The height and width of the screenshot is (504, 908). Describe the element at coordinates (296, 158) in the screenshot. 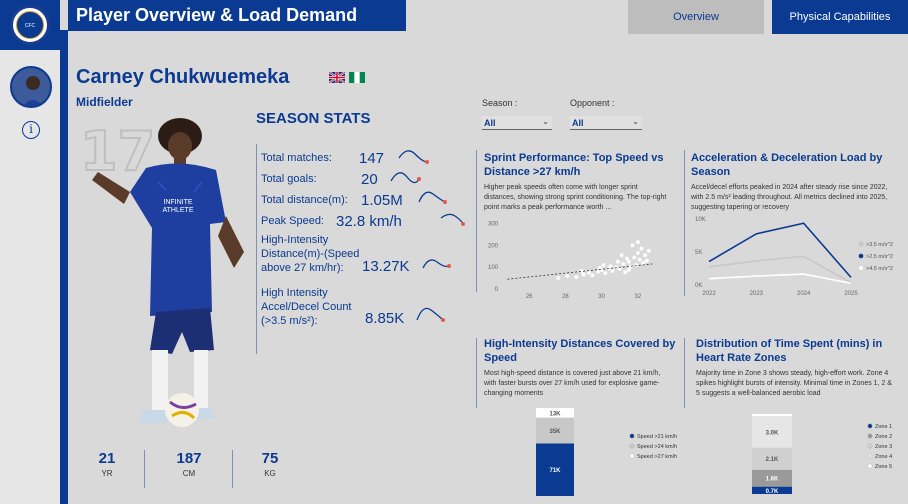

I see `stat-label: Total matches:` at that location.